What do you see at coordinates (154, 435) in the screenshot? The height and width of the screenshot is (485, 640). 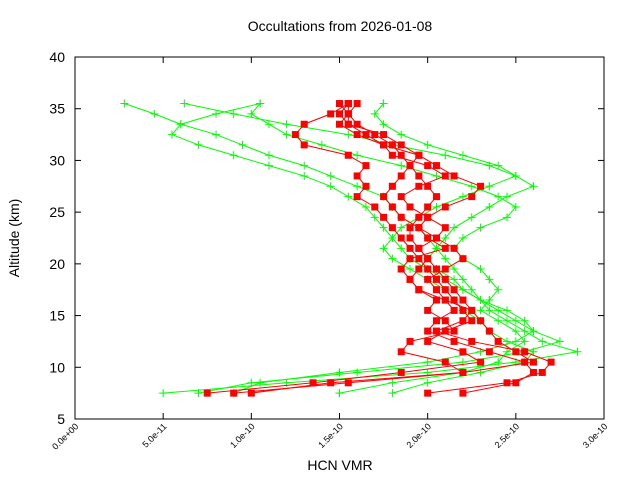 I see `x-tick-label: 5.0e-11` at bounding box center [154, 435].